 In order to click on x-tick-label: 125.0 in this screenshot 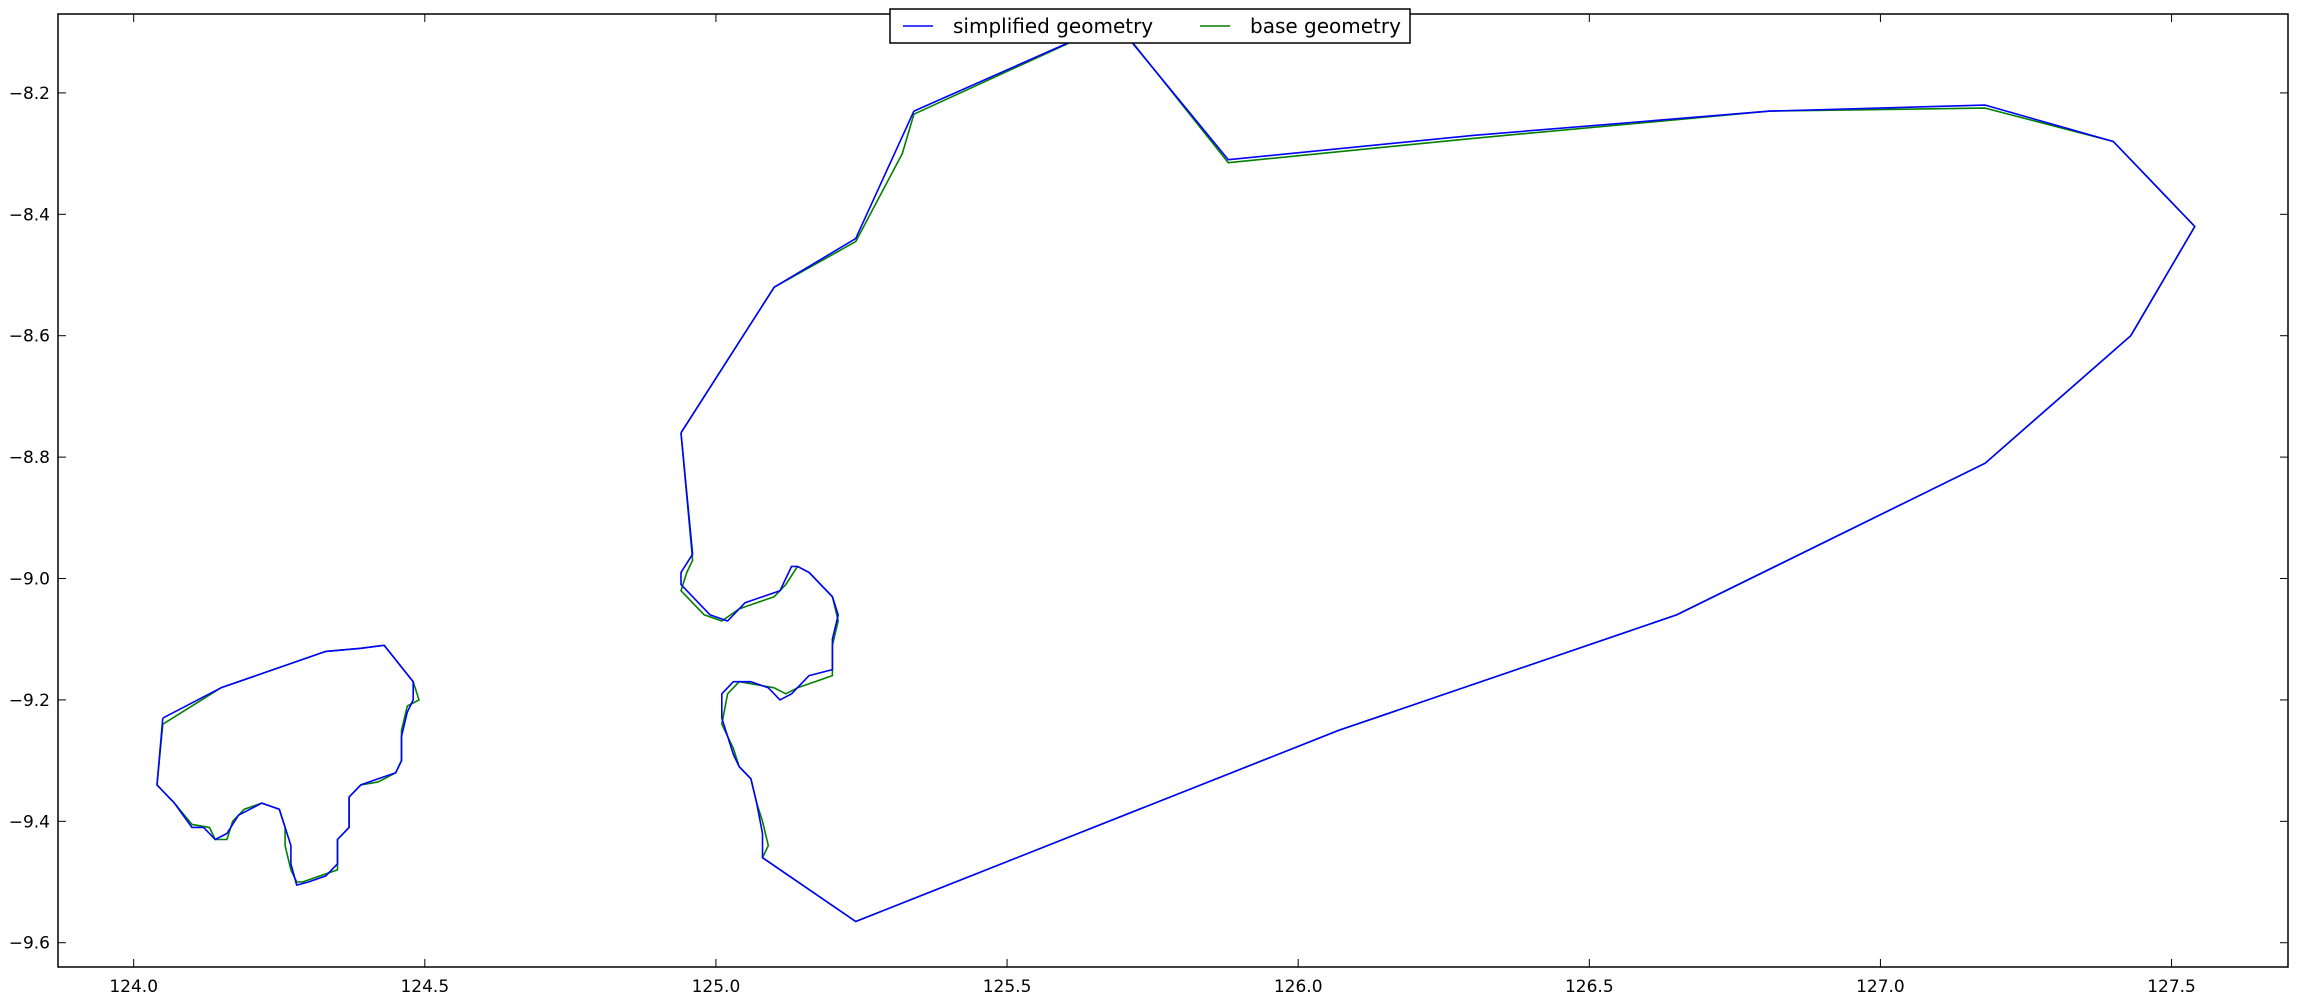, I will do `click(716, 987)`.